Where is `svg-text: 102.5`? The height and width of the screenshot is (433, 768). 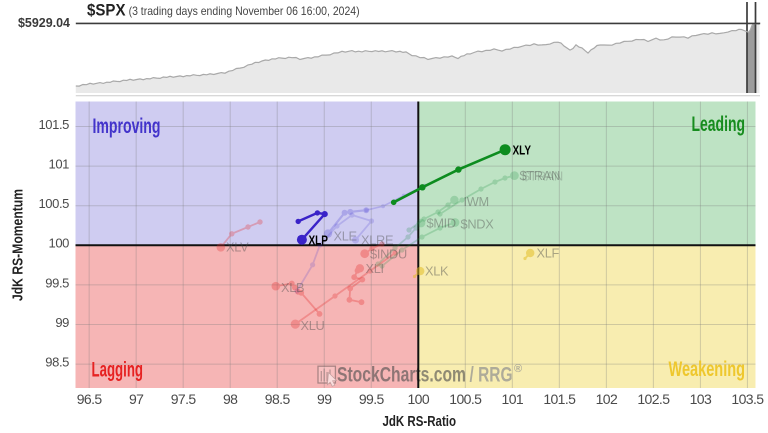
svg-text: 102.5 is located at coordinates (653, 399).